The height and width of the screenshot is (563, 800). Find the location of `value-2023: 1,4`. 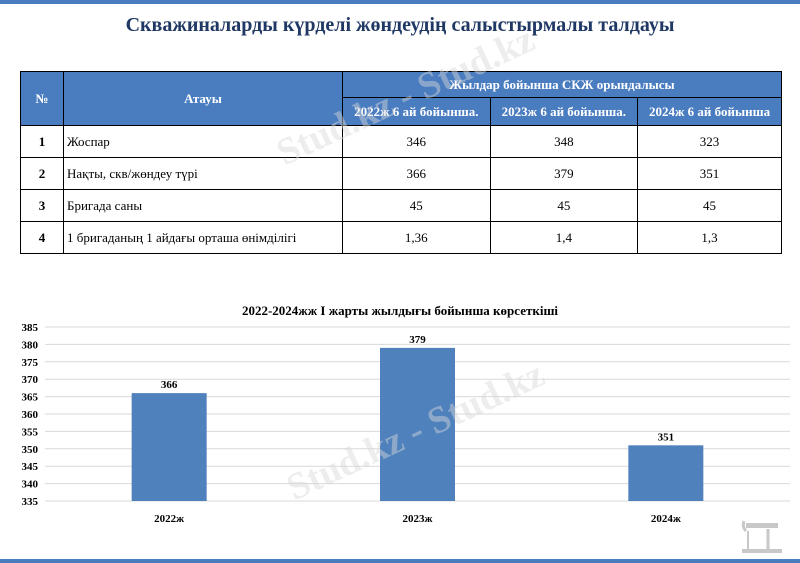

value-2023: 1,4 is located at coordinates (564, 237).